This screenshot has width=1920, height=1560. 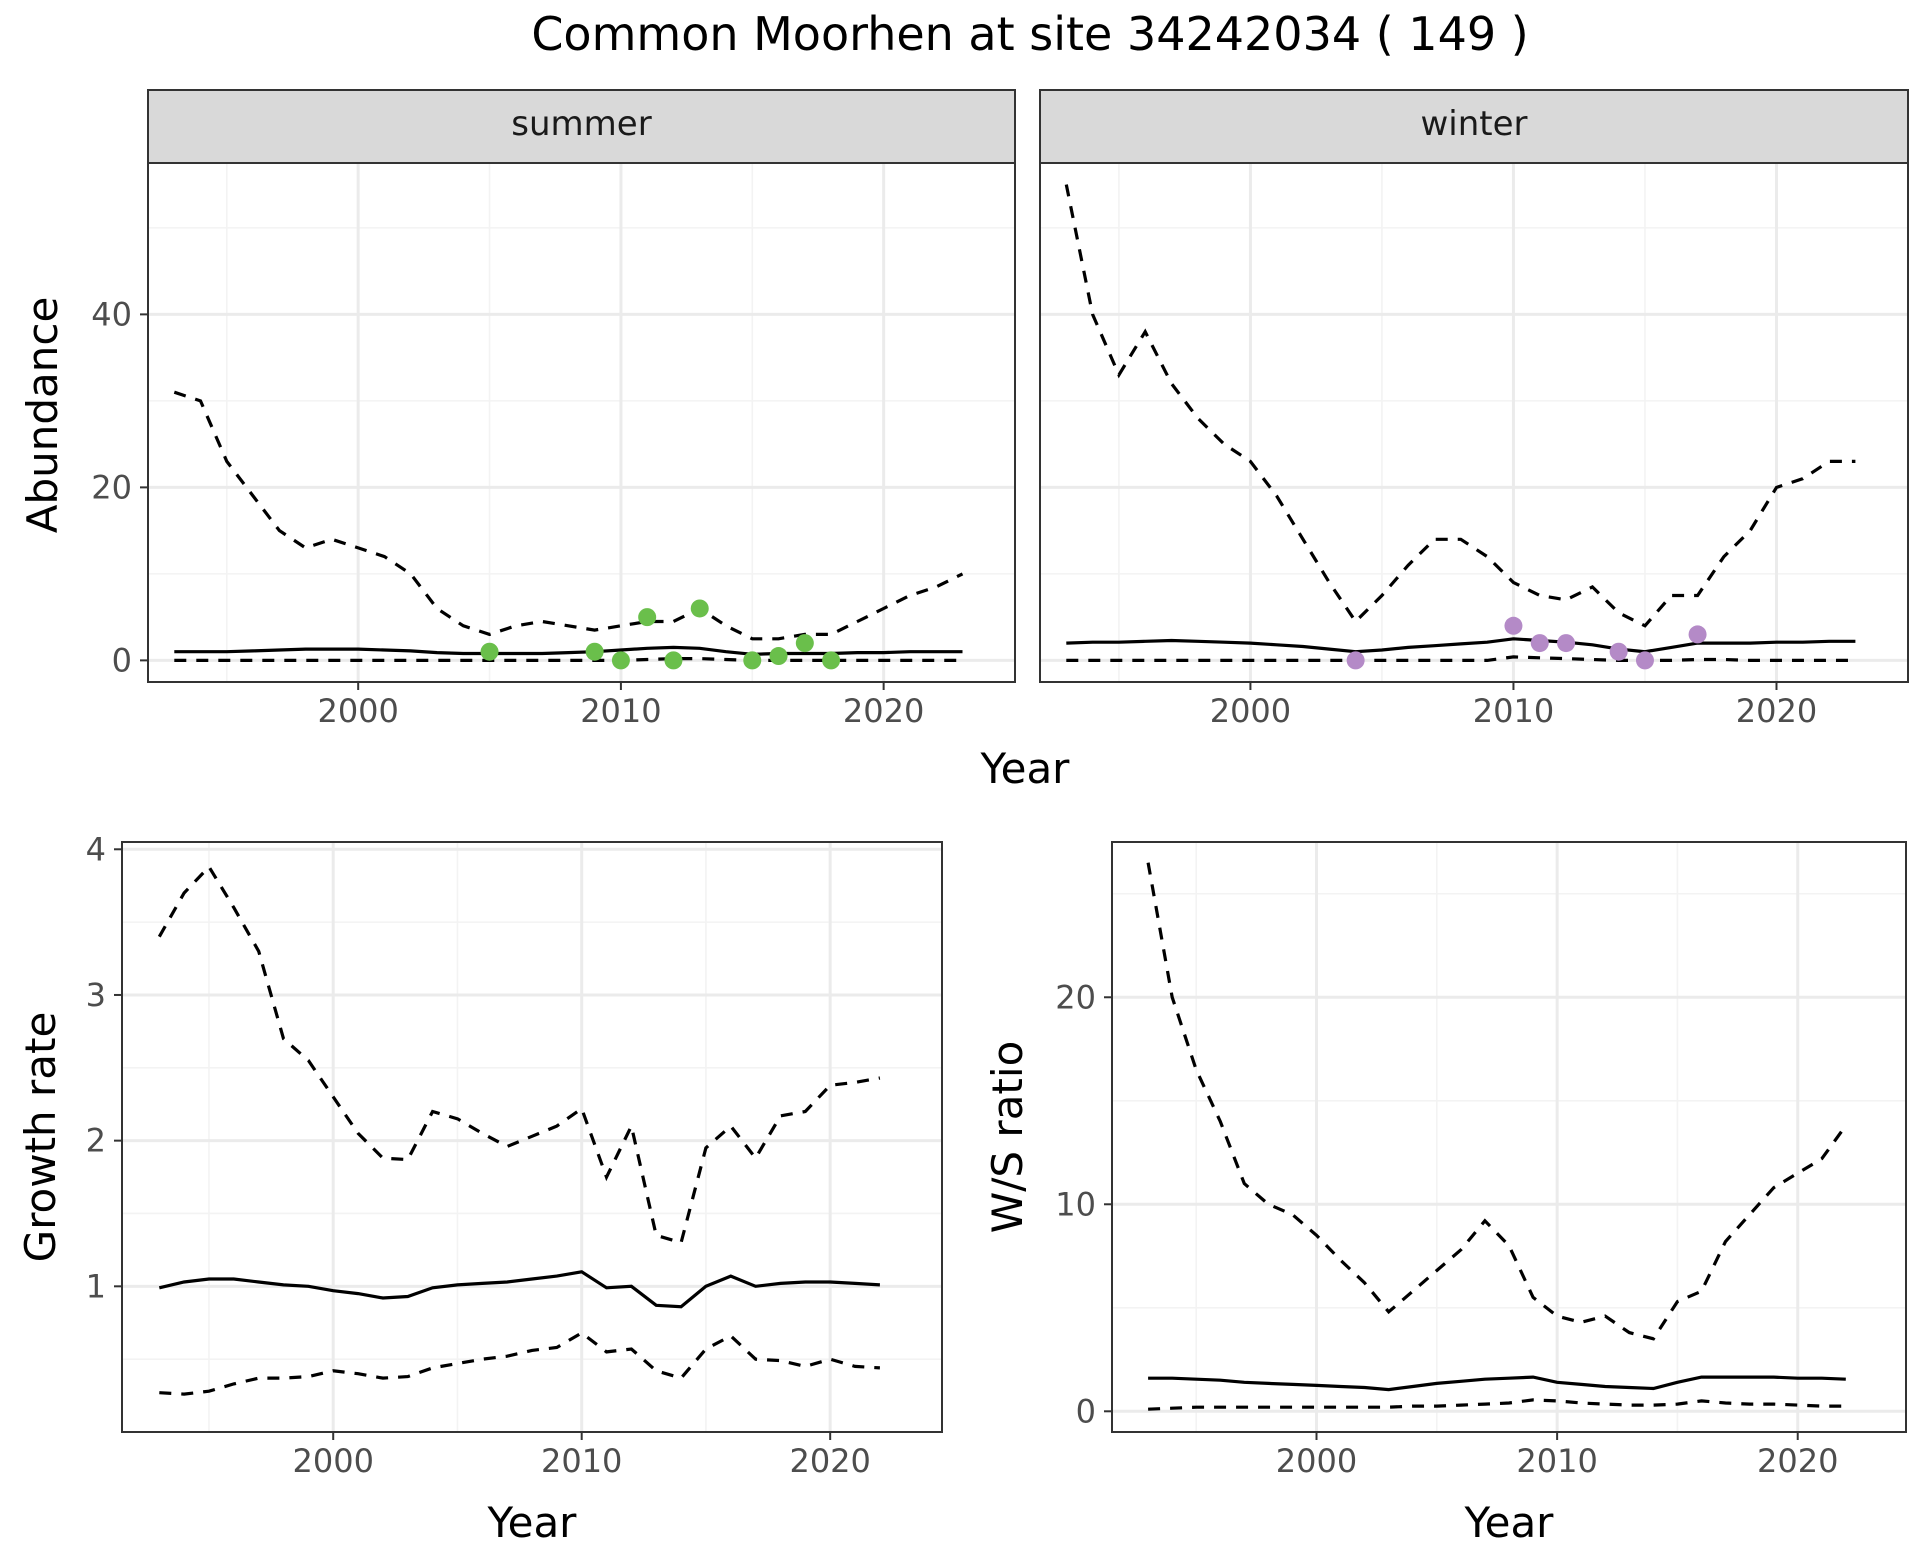 I want to click on y-tick-label: 4, so click(x=96, y=849).